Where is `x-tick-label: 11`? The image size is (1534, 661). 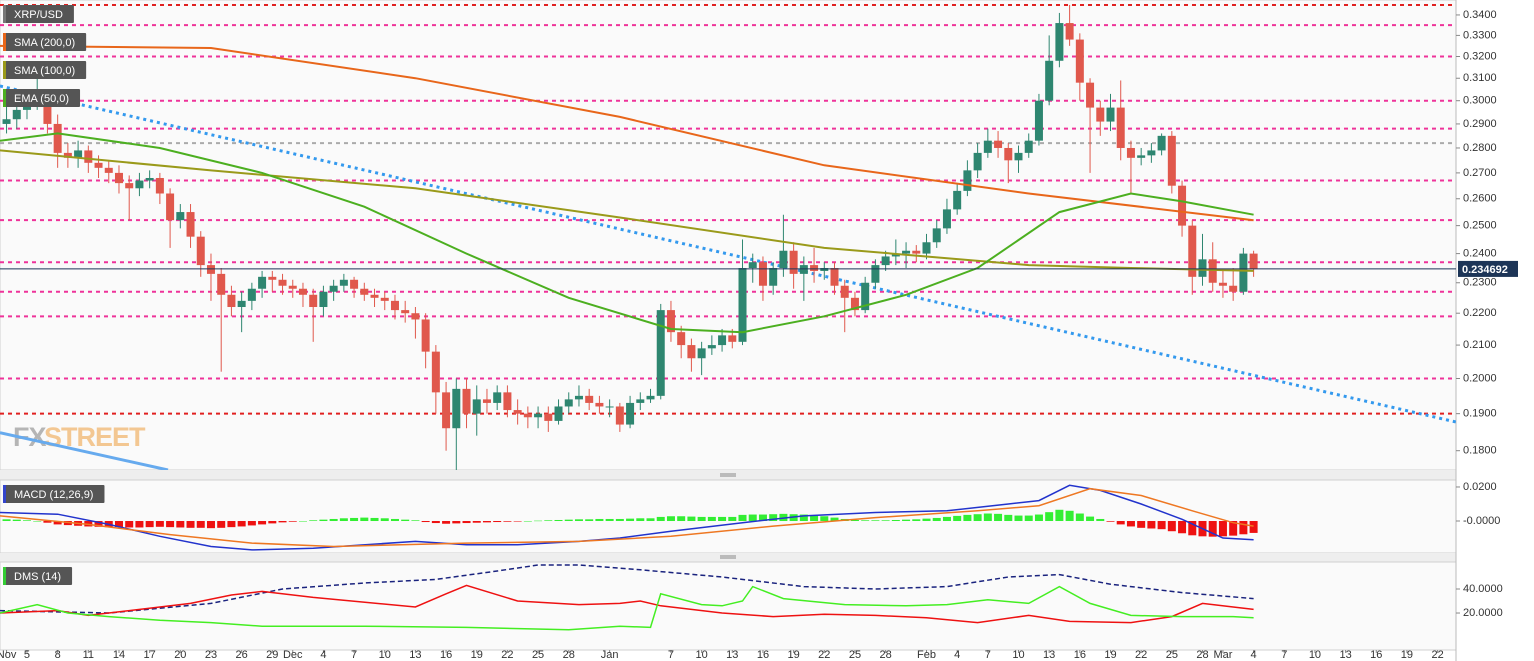
x-tick-label: 11 is located at coordinates (88, 655).